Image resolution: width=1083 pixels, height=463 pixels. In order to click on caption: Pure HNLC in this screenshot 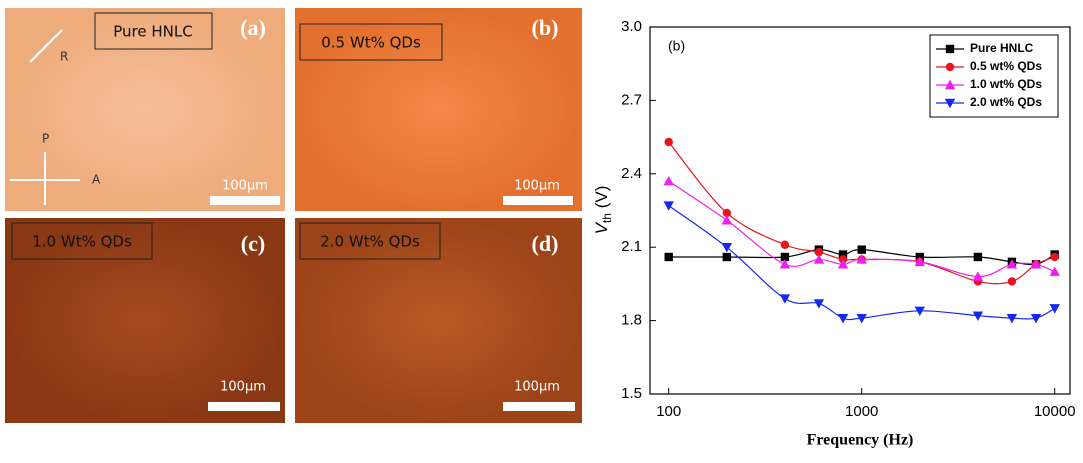, I will do `click(152, 32)`.